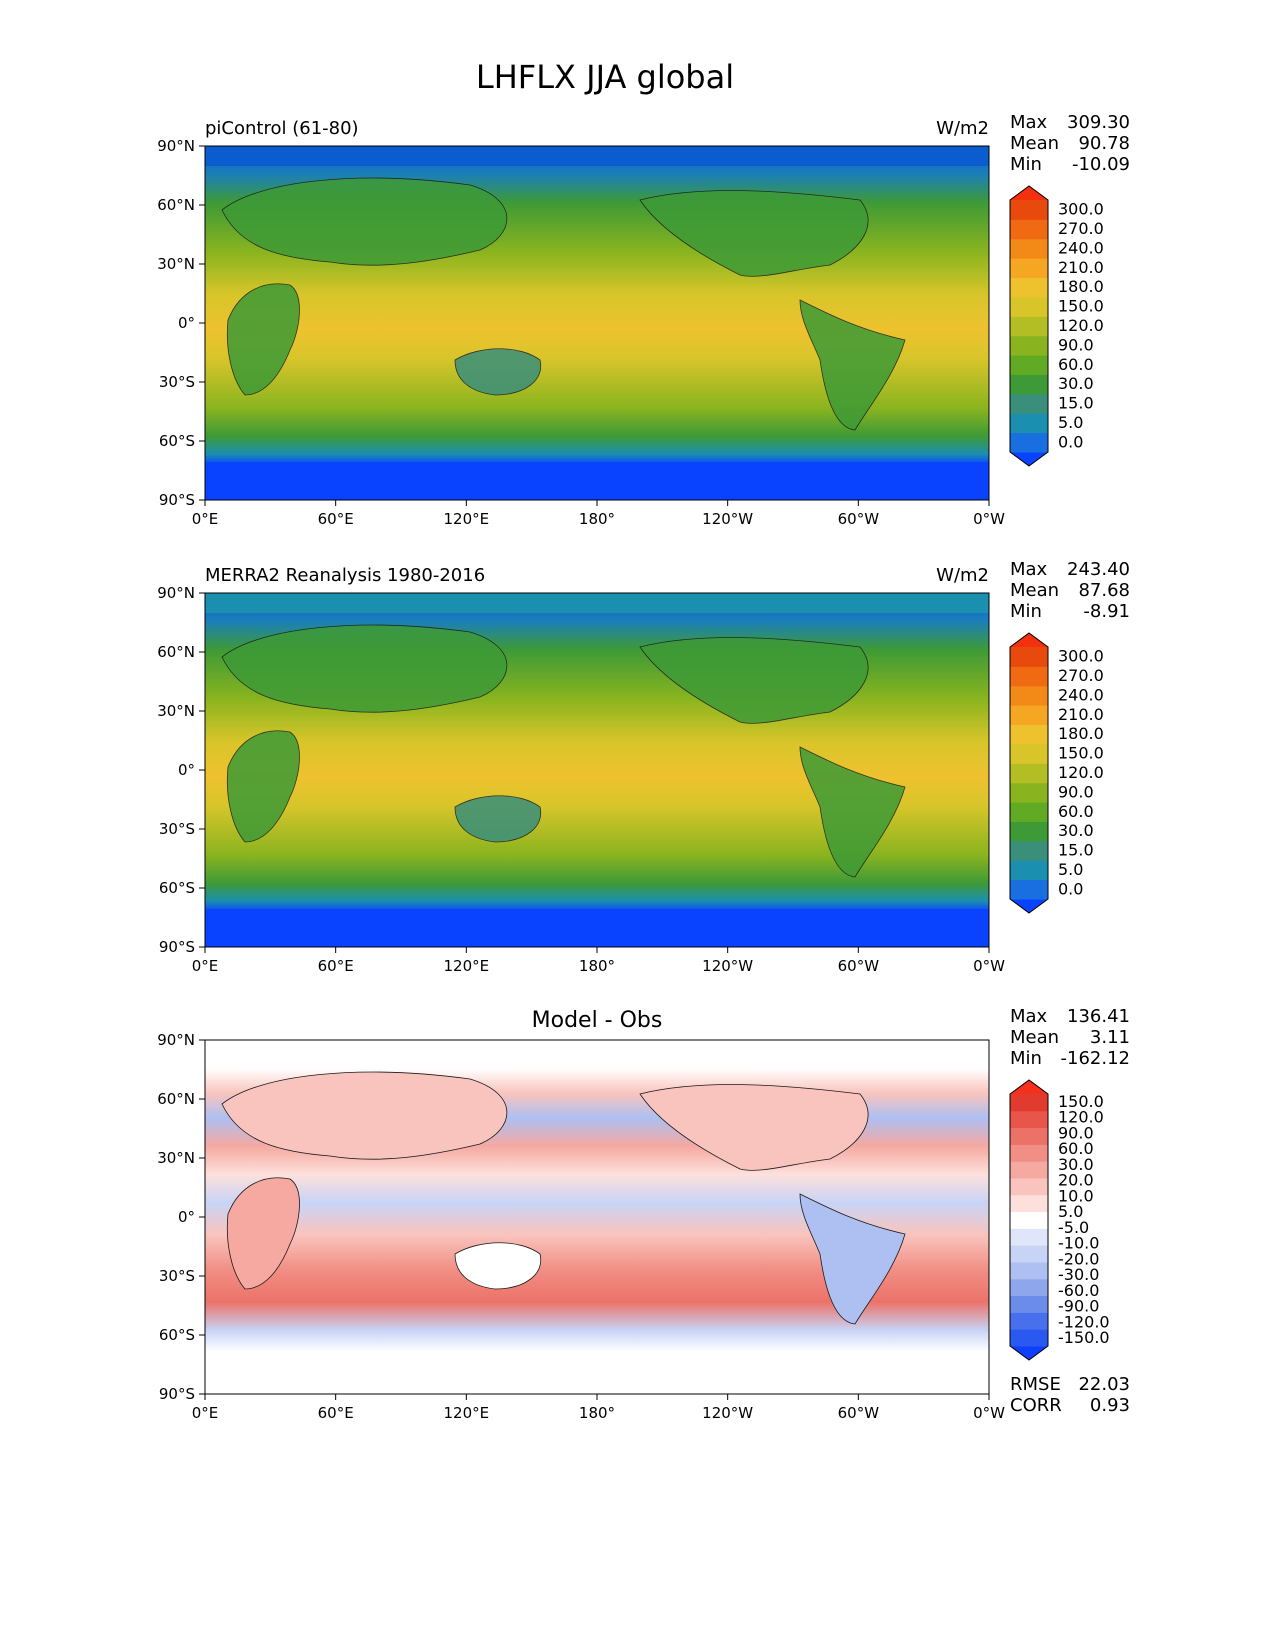  Describe the element at coordinates (1026, 611) in the screenshot. I see `stat-min-label-merra2: Min` at that location.